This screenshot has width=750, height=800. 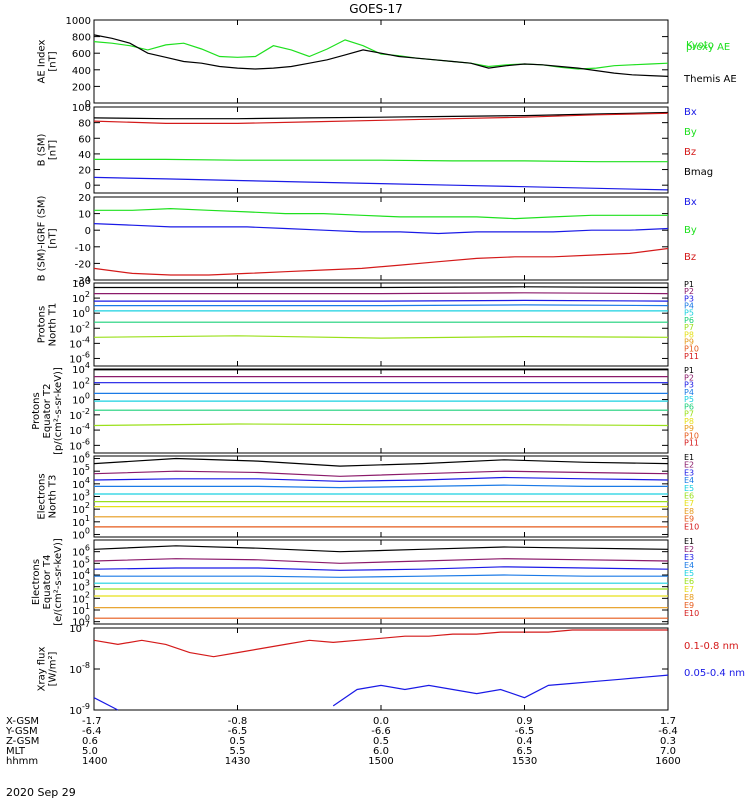 I want to click on legend-entry: P7, so click(x=689, y=327).